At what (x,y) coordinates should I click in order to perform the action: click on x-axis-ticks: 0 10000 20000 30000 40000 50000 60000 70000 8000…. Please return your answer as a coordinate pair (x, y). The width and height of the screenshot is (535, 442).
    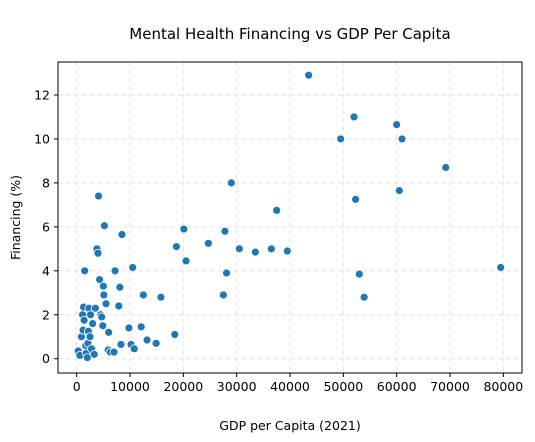
    Looking at the image, I should click on (298, 383).